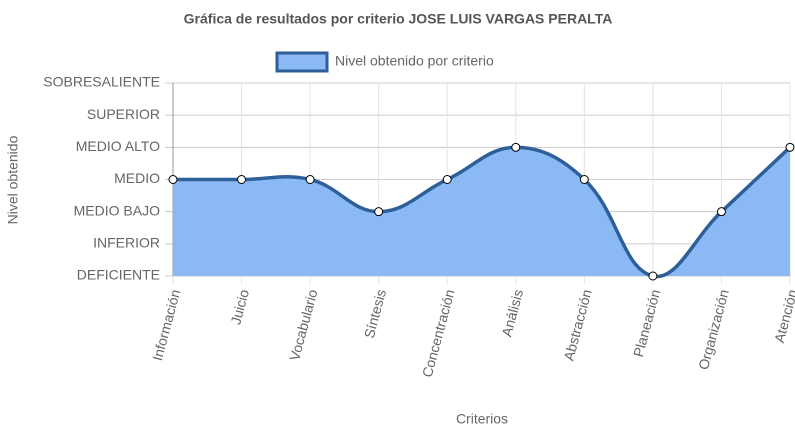 This screenshot has width=795, height=435. Describe the element at coordinates (512, 313) in the screenshot. I see `x-tick-label: Análisis` at that location.